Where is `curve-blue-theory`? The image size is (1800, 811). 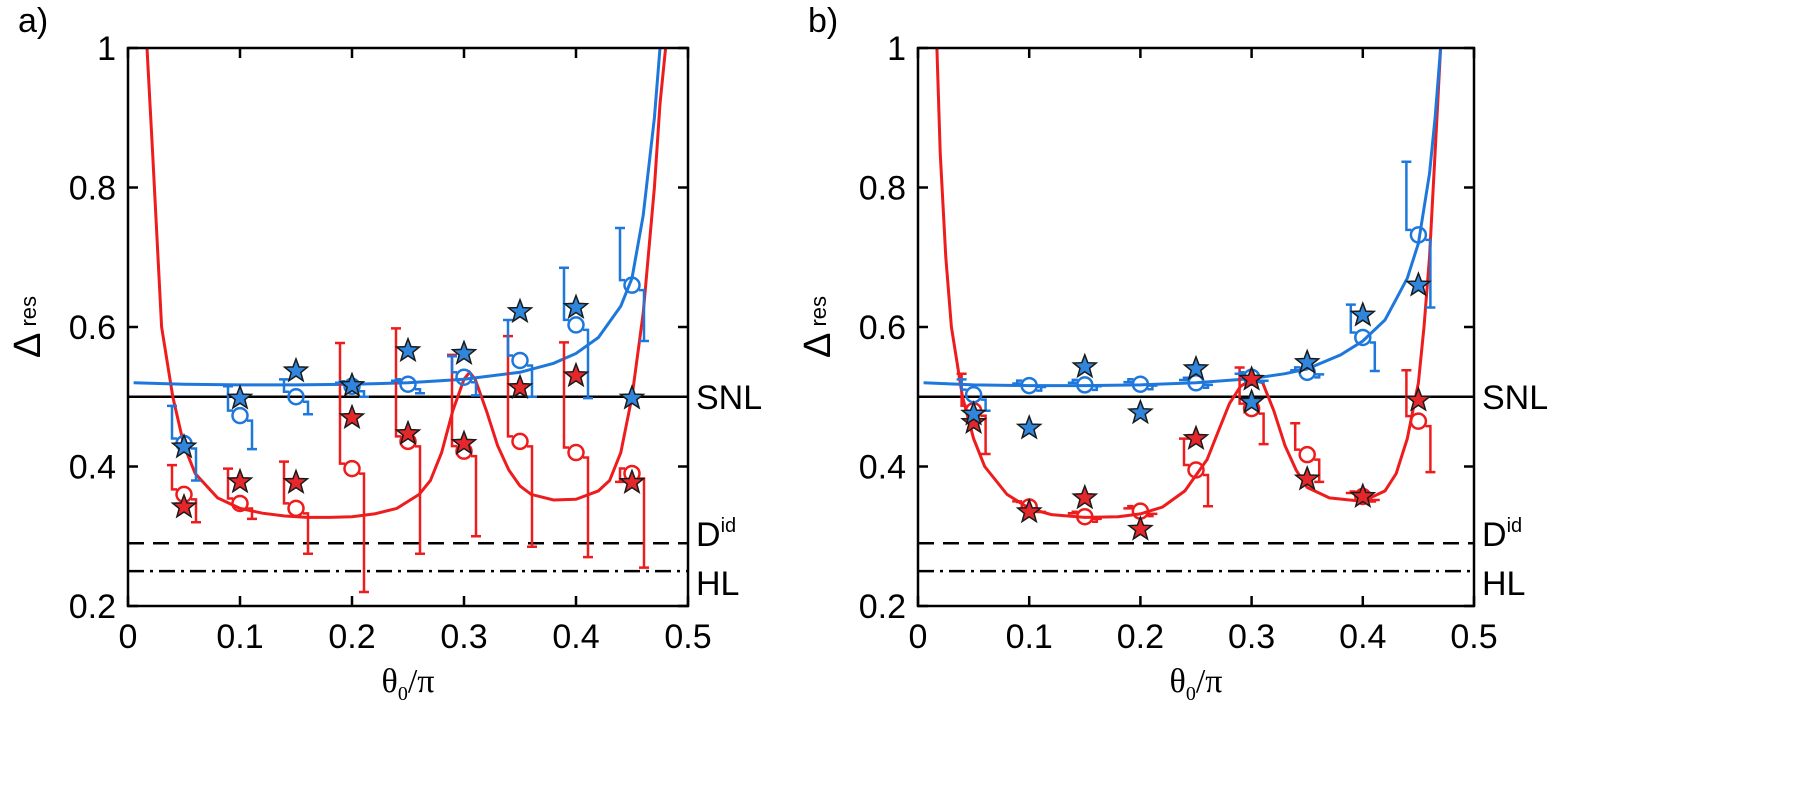 curve-blue-theory is located at coordinates (1183, 218).